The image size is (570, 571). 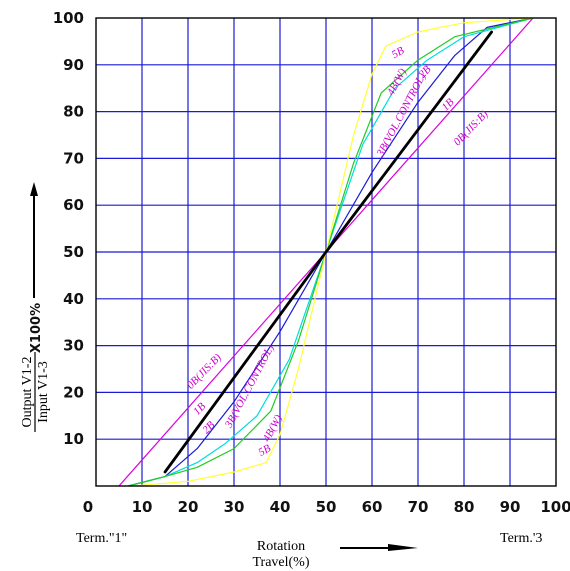 What do you see at coordinates (68, 18) in the screenshot?
I see `y-tick-label: 100` at bounding box center [68, 18].